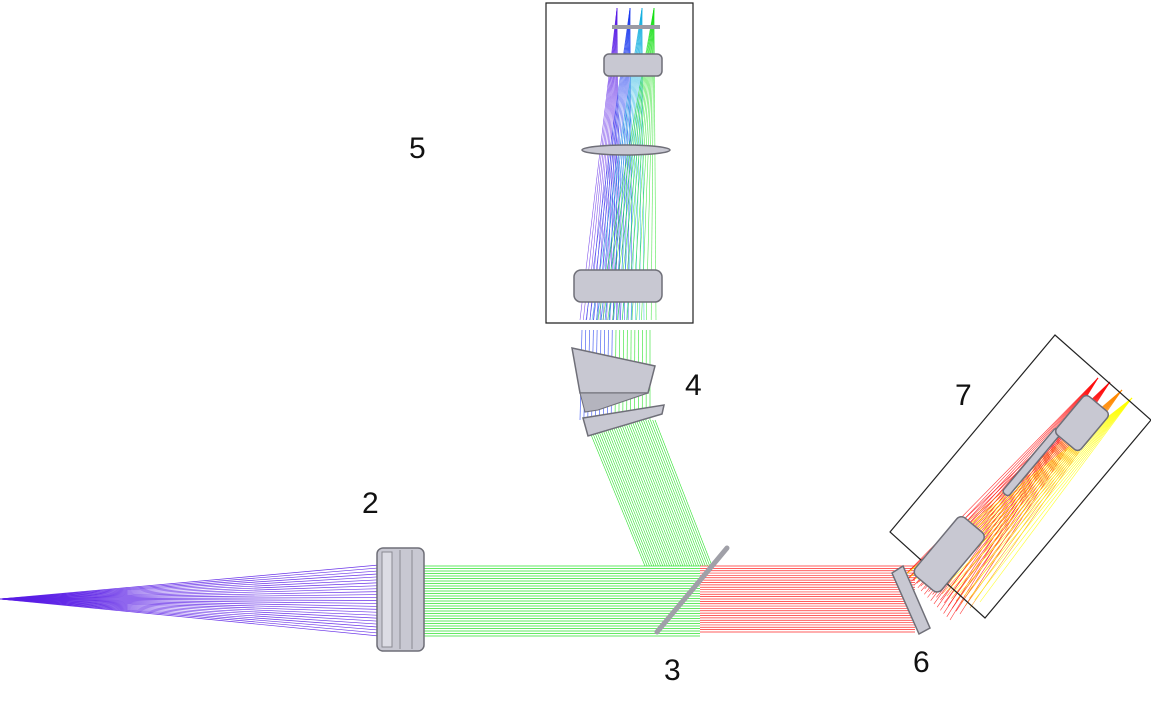  Describe the element at coordinates (672, 670) in the screenshot. I see `label-component-3: 3` at that location.